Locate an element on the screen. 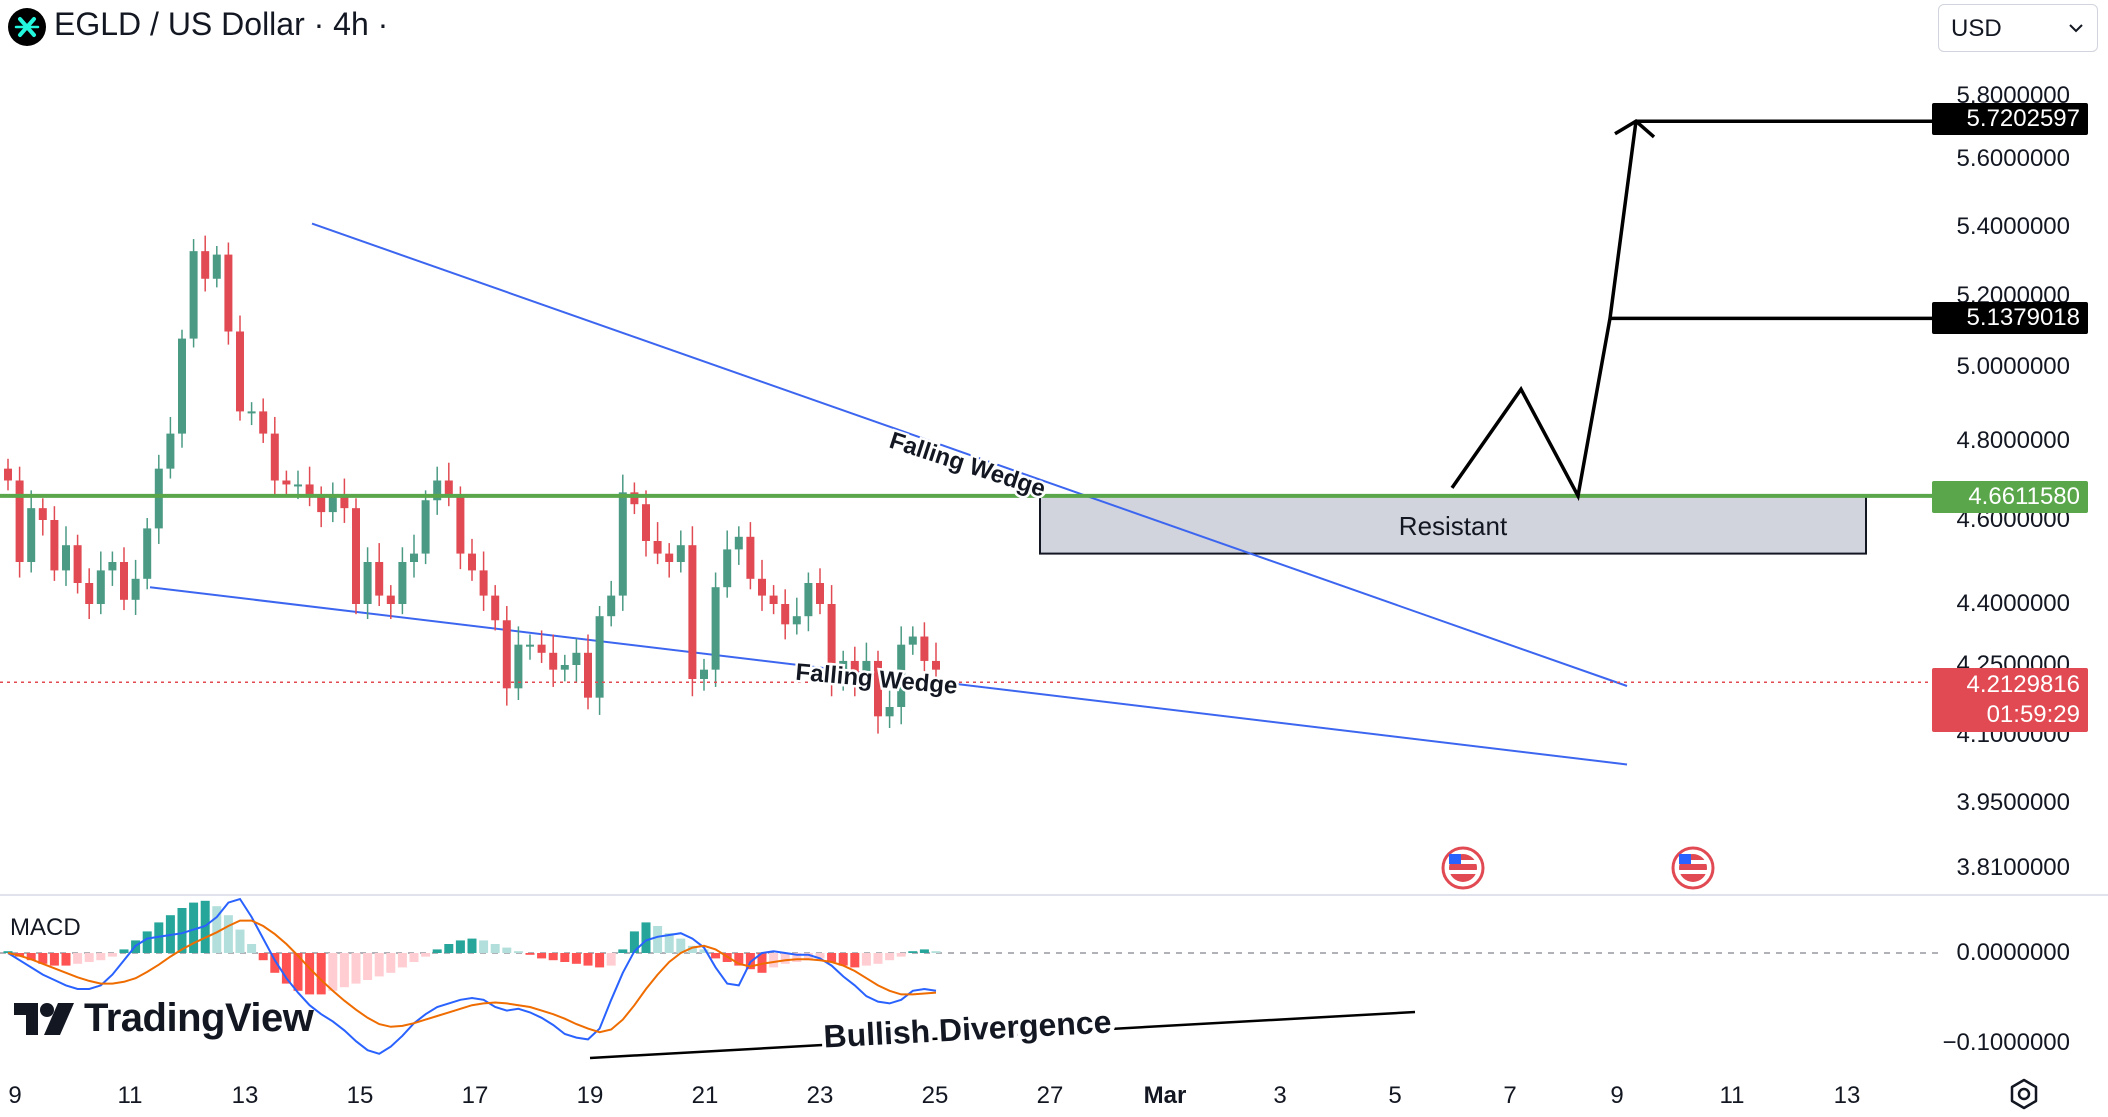 This screenshot has width=2108, height=1117. x-tick: 3 is located at coordinates (1280, 1095).